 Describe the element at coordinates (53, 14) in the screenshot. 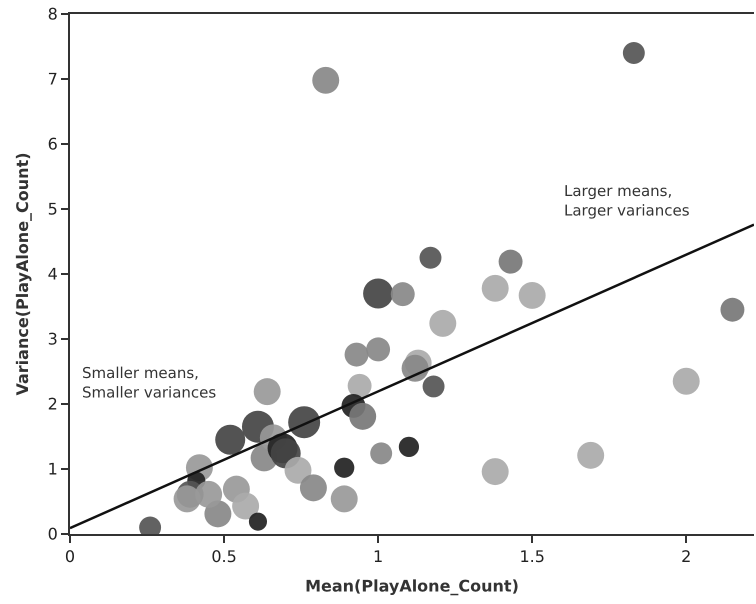

I see `y-tick-label: 8` at that location.